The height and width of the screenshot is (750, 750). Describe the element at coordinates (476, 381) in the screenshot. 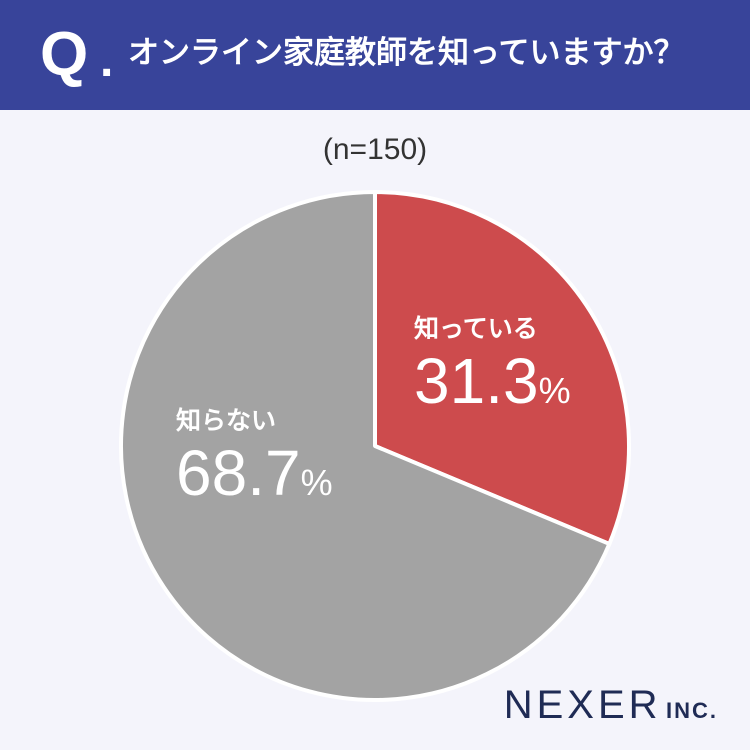

I see `slice-value-known: 31.3` at that location.